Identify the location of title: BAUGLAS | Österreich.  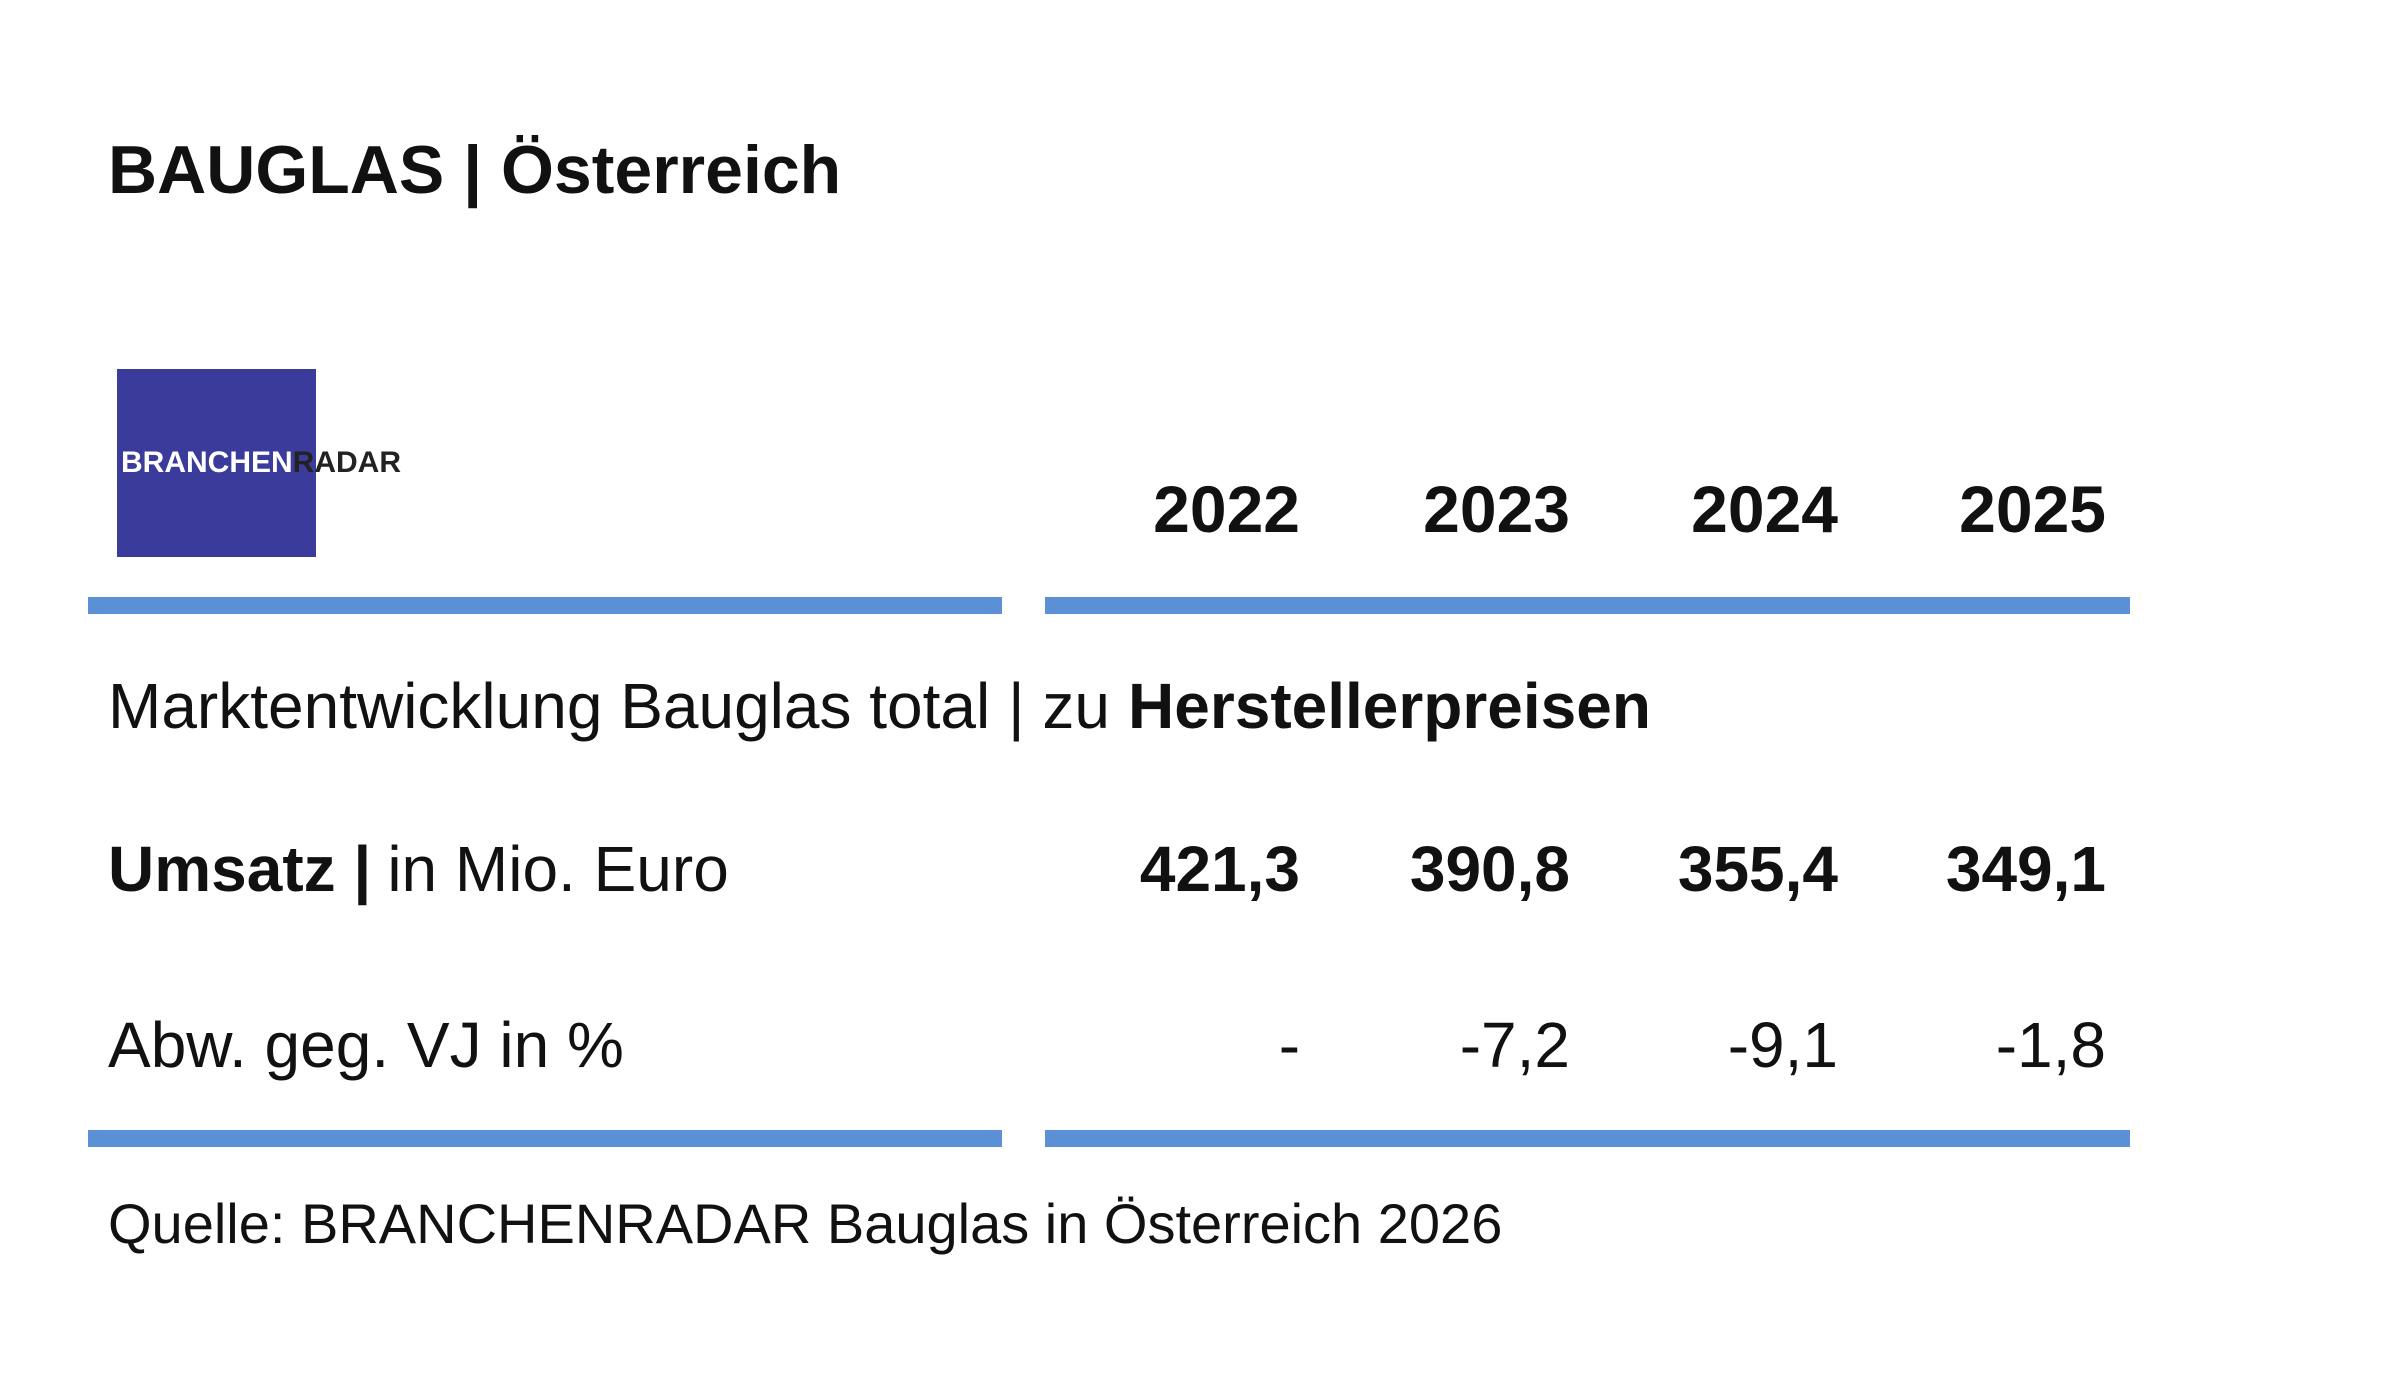
(474, 170).